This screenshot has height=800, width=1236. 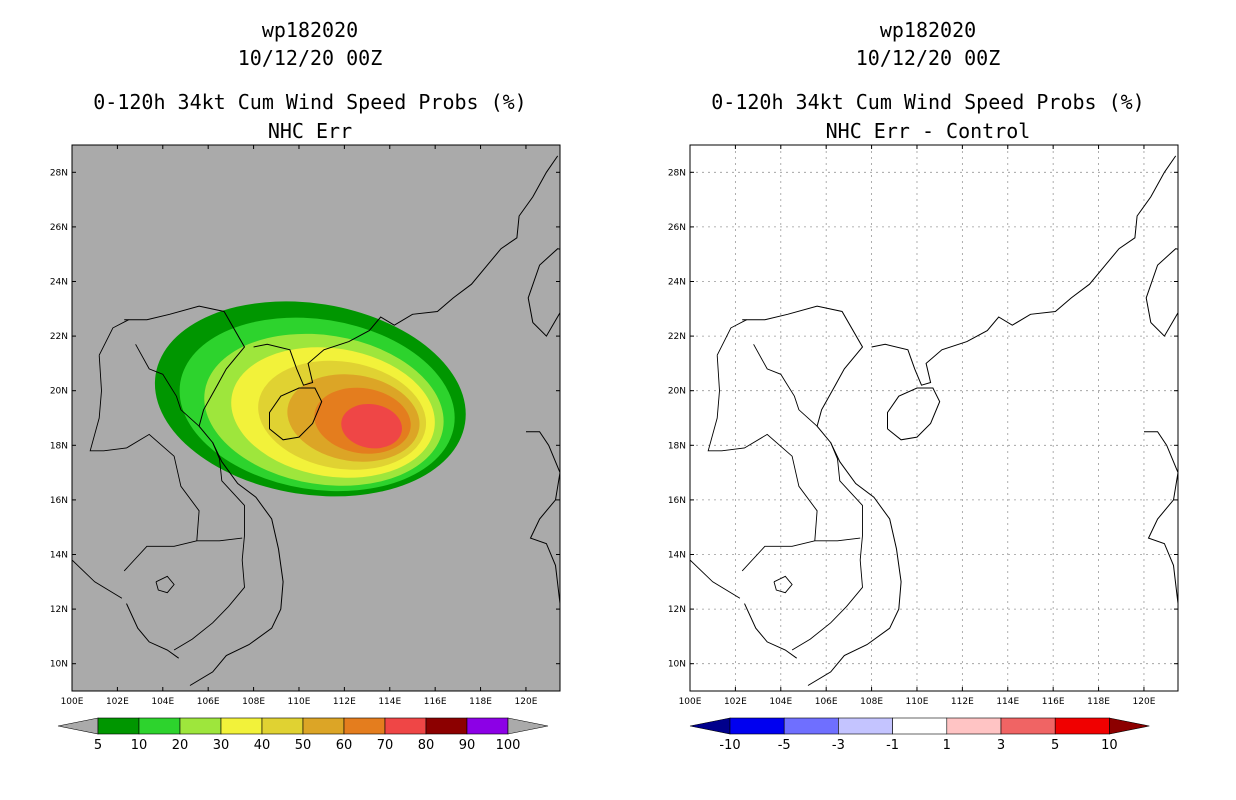 I want to click on colorbar-left-arrow, so click(x=78, y=726).